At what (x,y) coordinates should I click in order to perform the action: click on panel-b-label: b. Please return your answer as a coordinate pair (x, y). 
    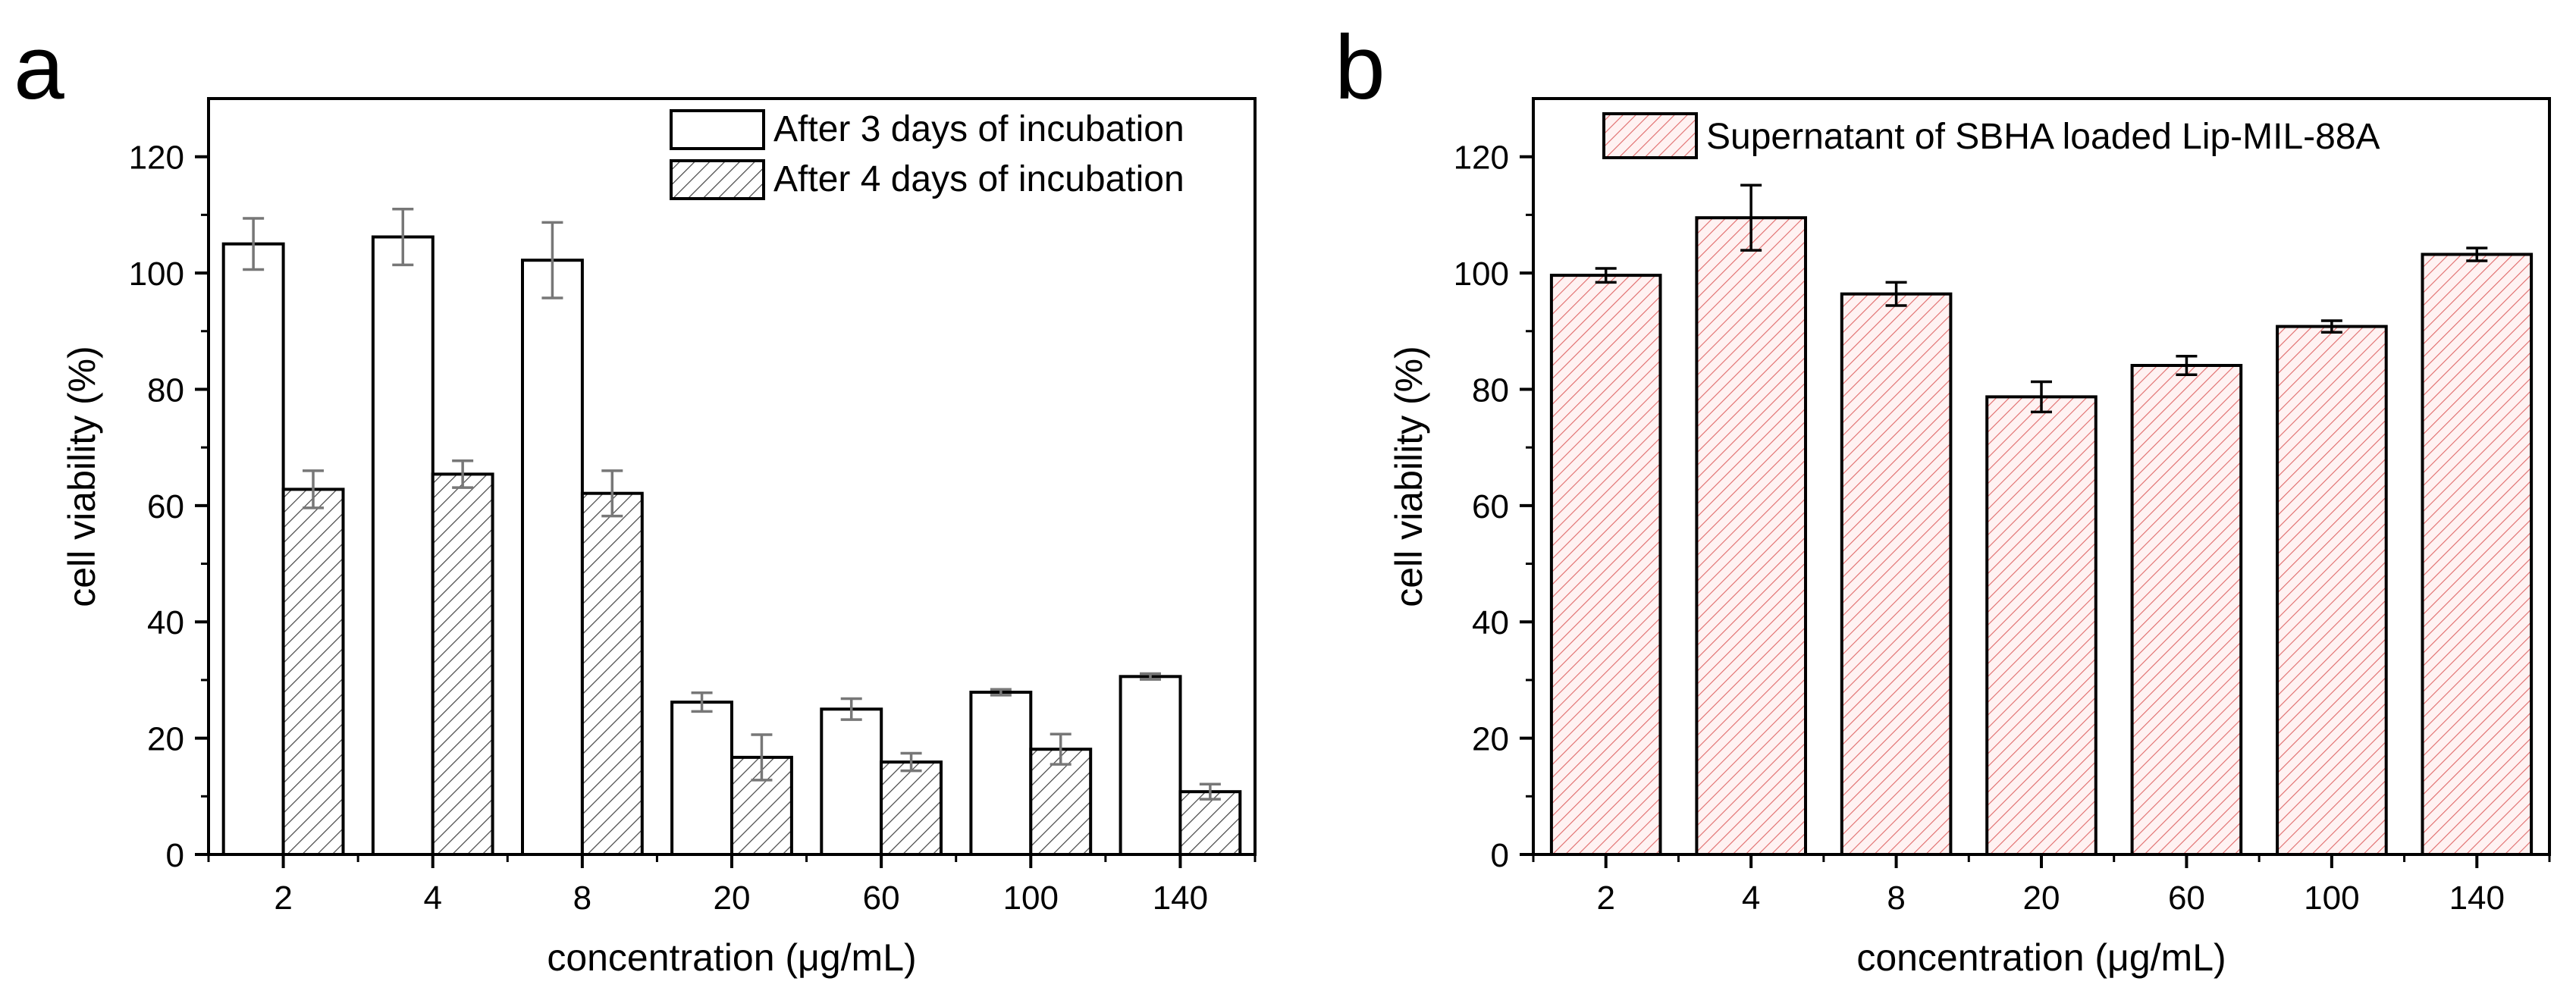
    Looking at the image, I should click on (1360, 67).